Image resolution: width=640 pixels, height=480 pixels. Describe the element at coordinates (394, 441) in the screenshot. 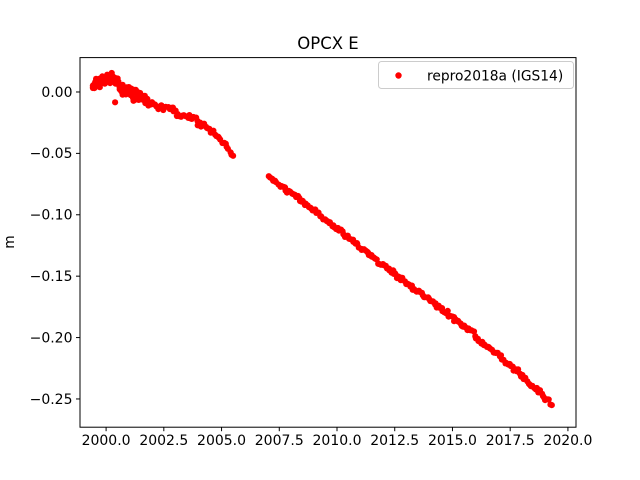

I see `x-tick-label: 2012.5` at that location.